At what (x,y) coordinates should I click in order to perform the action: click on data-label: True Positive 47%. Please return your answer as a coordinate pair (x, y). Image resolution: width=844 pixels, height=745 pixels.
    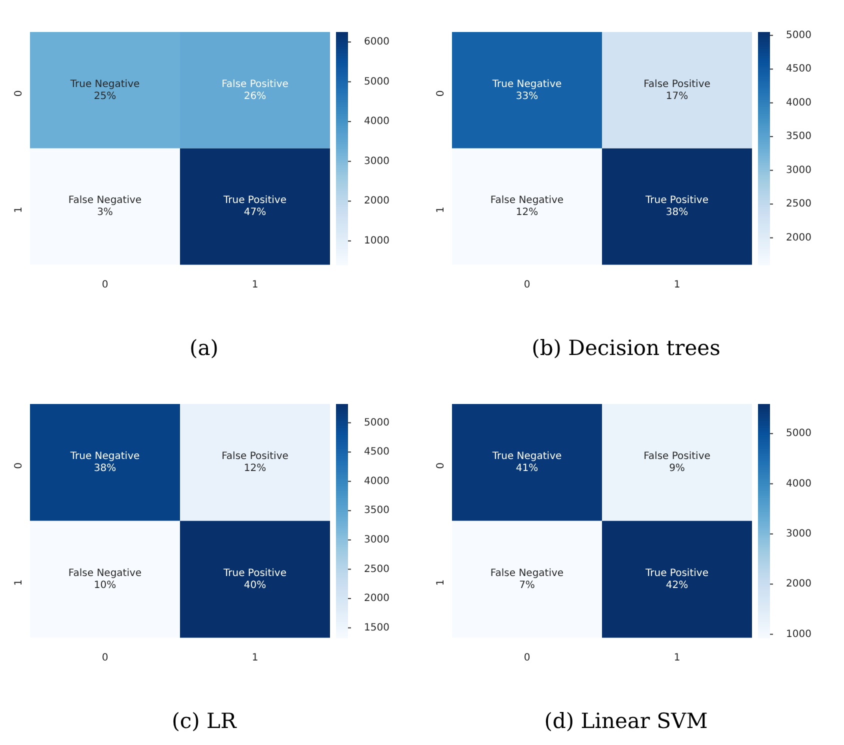
    Looking at the image, I should click on (254, 206).